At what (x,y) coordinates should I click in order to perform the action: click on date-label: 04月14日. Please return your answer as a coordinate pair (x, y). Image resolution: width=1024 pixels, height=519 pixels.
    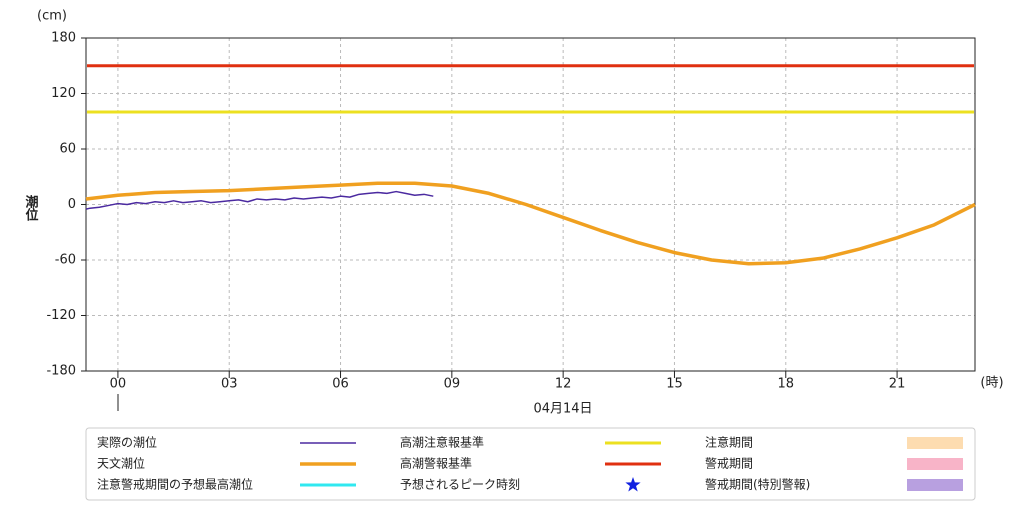
    Looking at the image, I should click on (562, 409).